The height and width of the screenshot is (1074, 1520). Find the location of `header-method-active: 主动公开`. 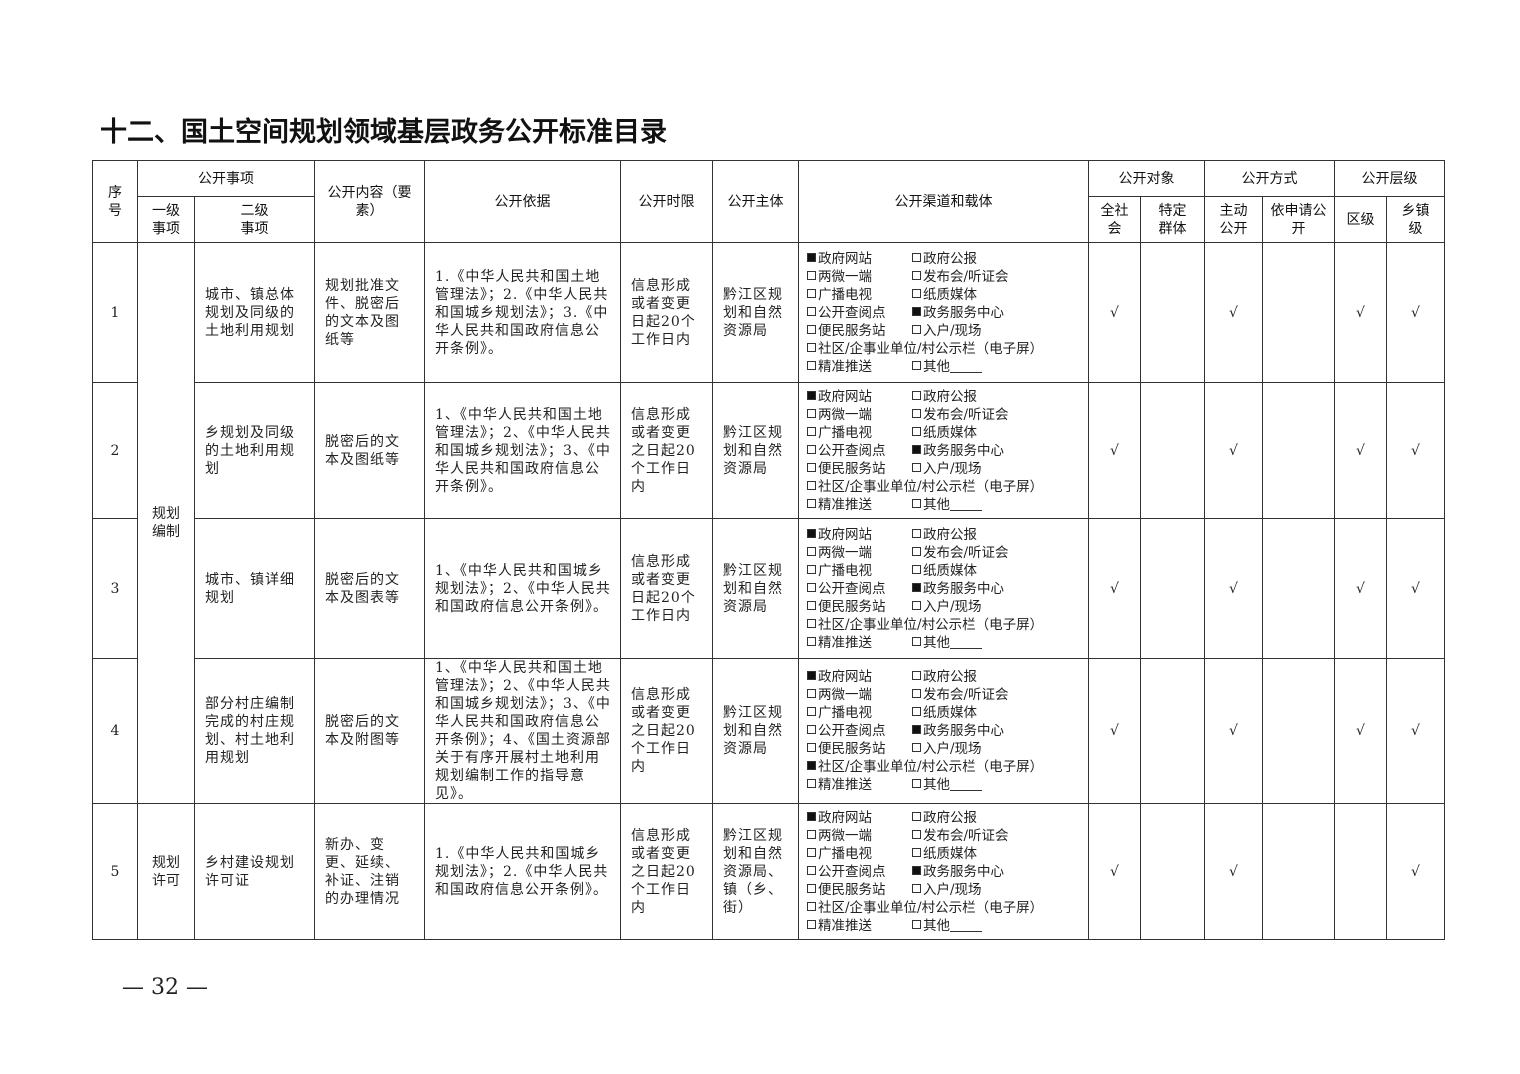

header-method-active: 主动公开 is located at coordinates (1233, 219).